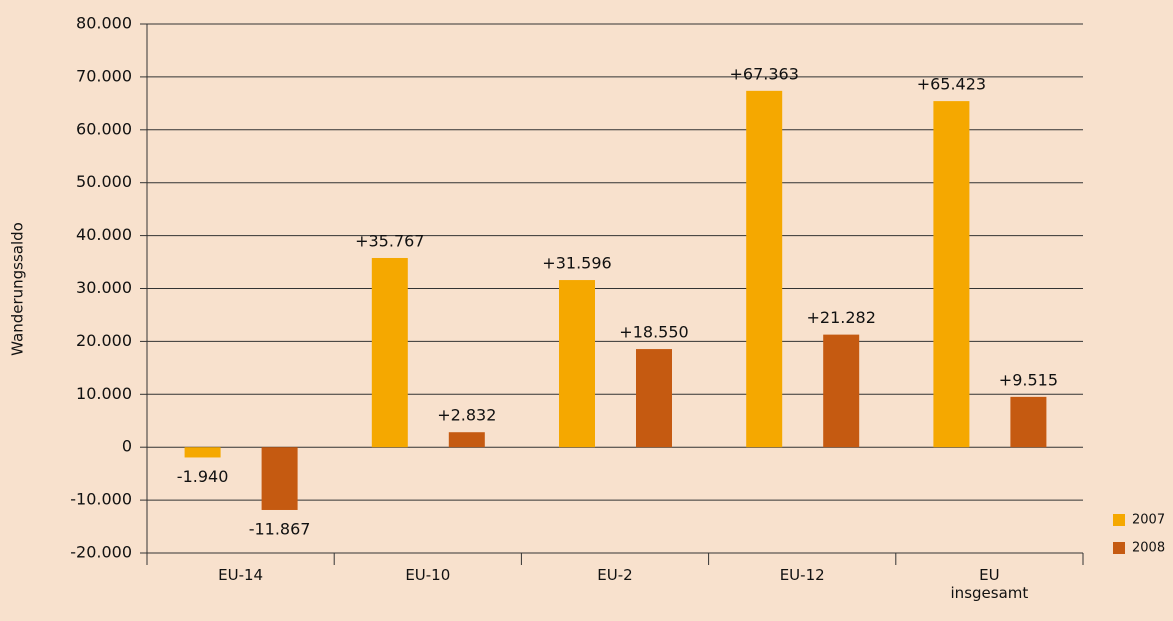 This screenshot has height=621, width=1173. What do you see at coordinates (104, 287) in the screenshot?
I see `y-tick-label: 30.000` at bounding box center [104, 287].